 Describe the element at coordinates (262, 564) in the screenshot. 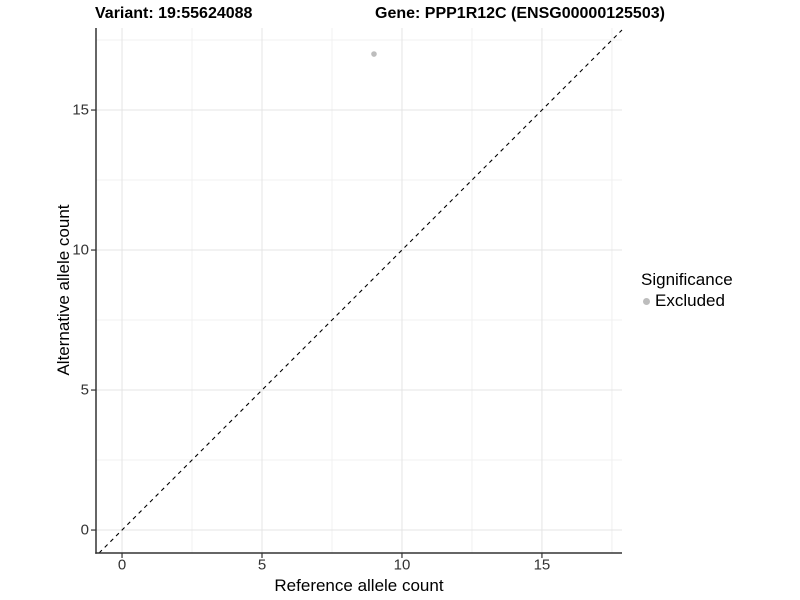

I see `x-tick-label: 5` at that location.